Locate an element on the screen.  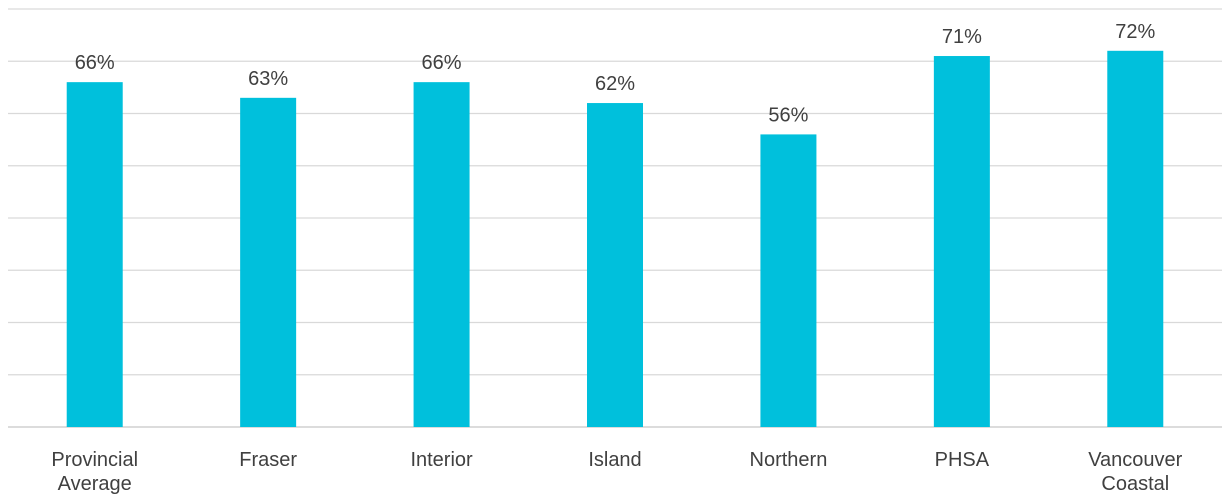
category-label-line: Island is located at coordinates (614, 460).